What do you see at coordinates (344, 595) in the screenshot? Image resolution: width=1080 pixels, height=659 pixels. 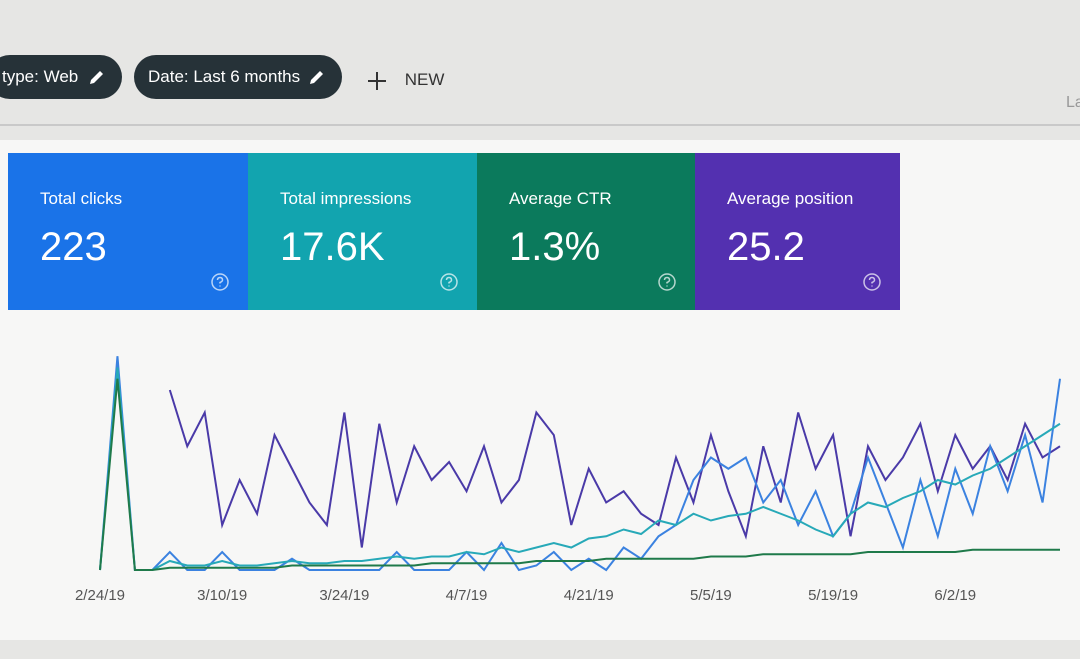 I see `x-tick-label: 3/24/19` at bounding box center [344, 595].